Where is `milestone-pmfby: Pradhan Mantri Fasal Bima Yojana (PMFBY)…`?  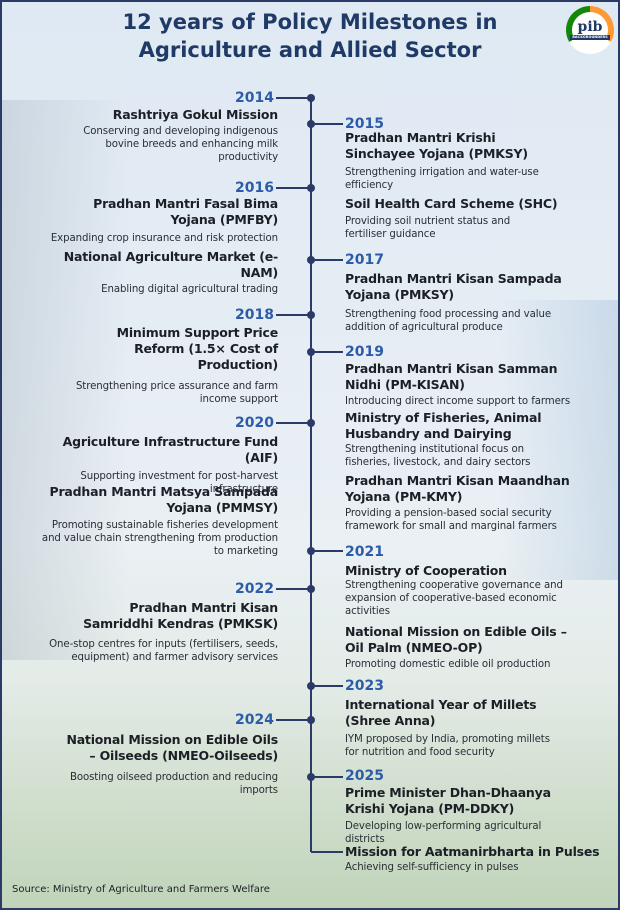
milestone-pmfby: Pradhan Mantri Fasal Bima Yojana (PMFBY)… is located at coordinates (160, 220).